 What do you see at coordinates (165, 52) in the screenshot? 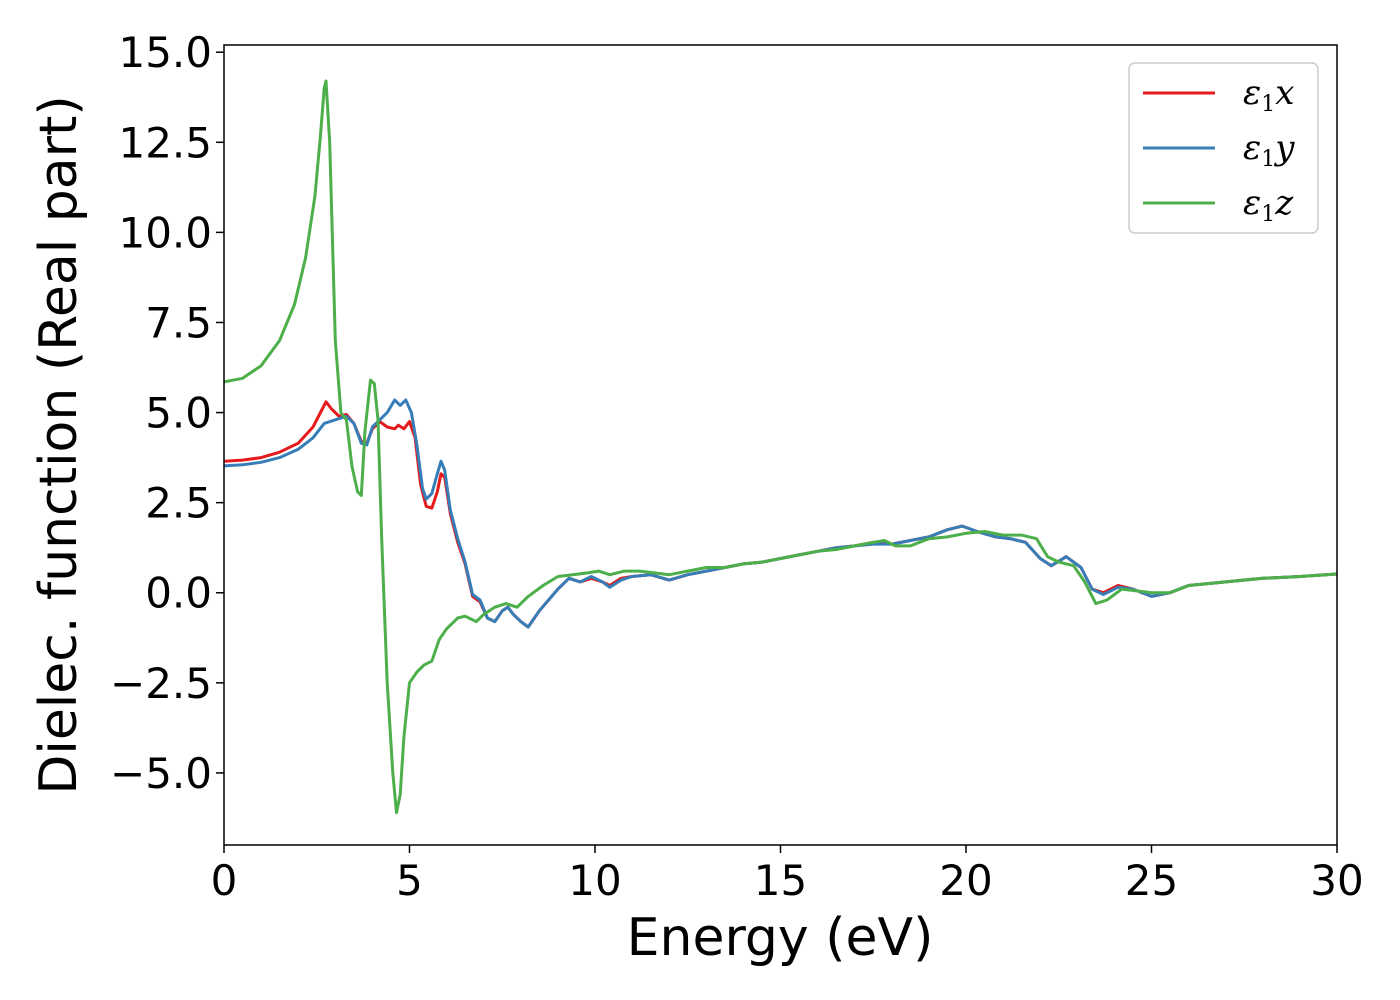
I see `y-tick-label: 15.0` at bounding box center [165, 52].